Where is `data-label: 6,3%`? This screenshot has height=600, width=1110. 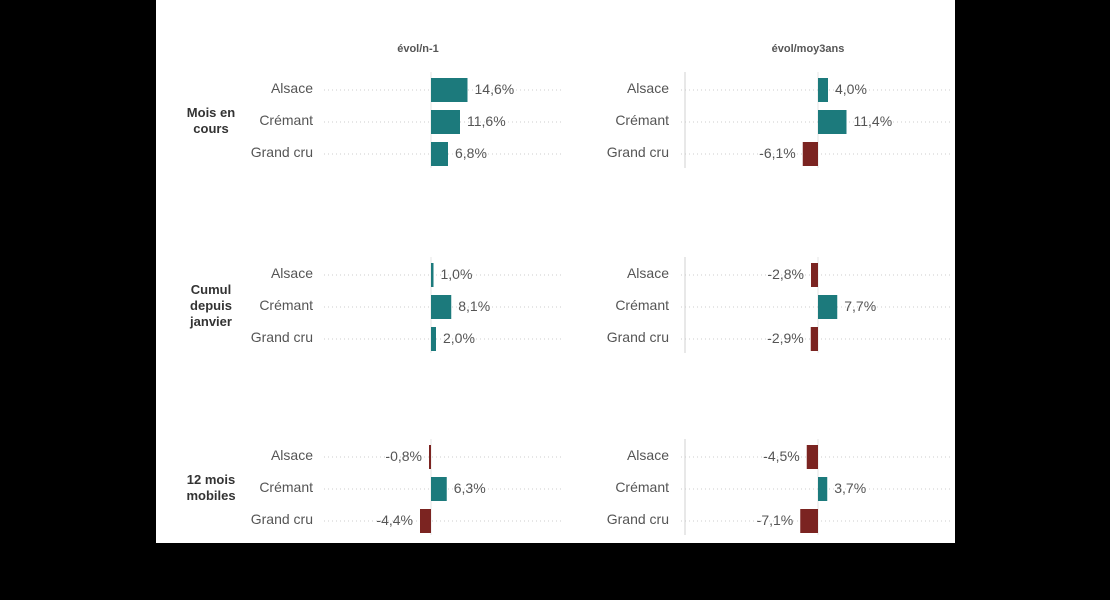
data-label: 6,3% is located at coordinates (470, 488).